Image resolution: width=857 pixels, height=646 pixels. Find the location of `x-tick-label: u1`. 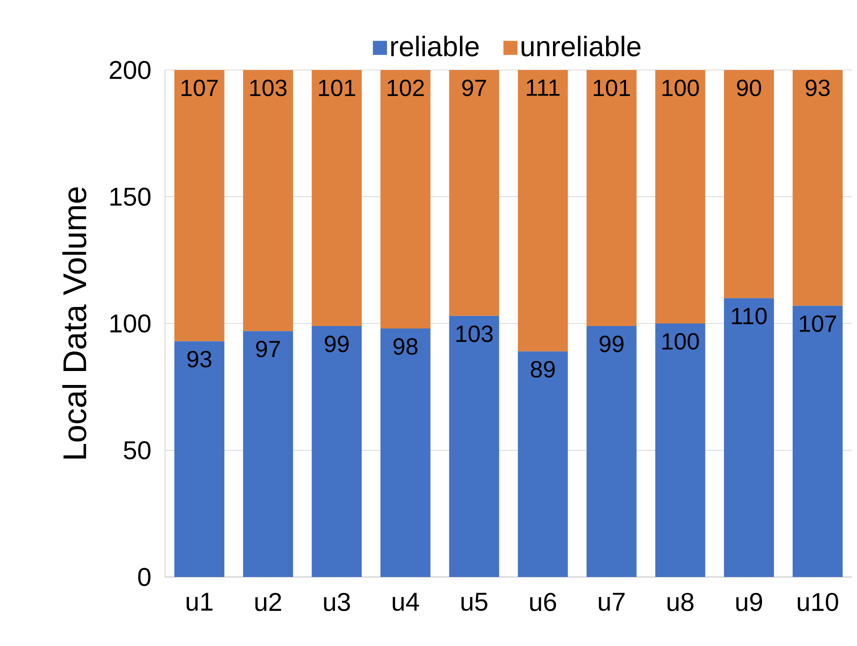

x-tick-label: u1 is located at coordinates (199, 601).